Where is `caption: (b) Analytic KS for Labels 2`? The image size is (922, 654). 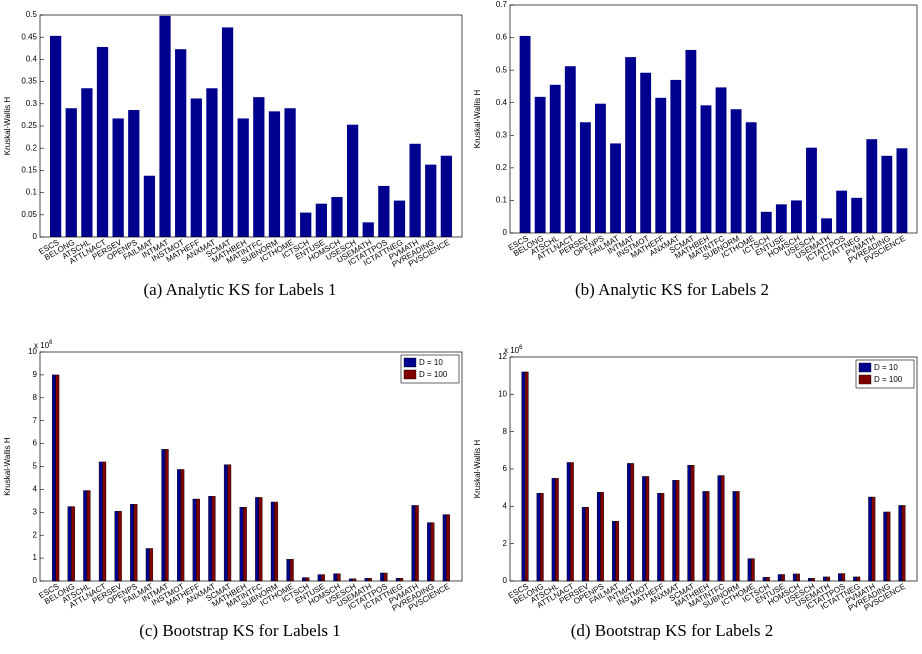
caption: (b) Analytic KS for Labels 2 is located at coordinates (672, 289).